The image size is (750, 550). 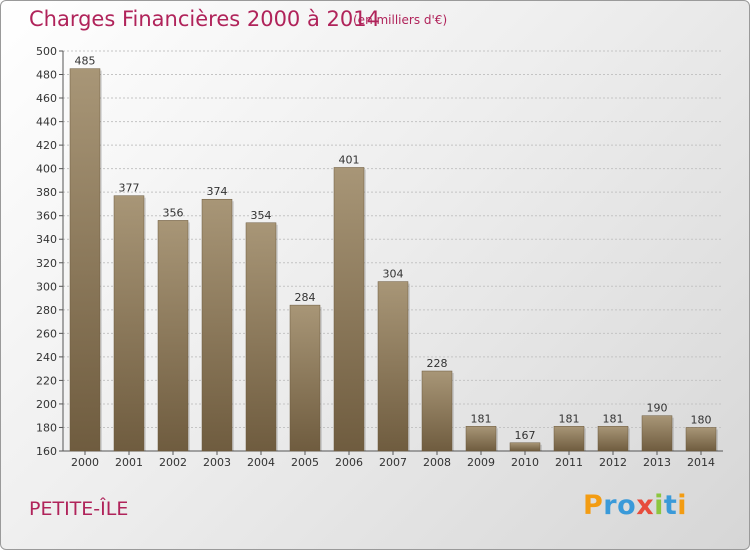 What do you see at coordinates (261, 462) in the screenshot?
I see `x-tick-label: 2004` at bounding box center [261, 462].